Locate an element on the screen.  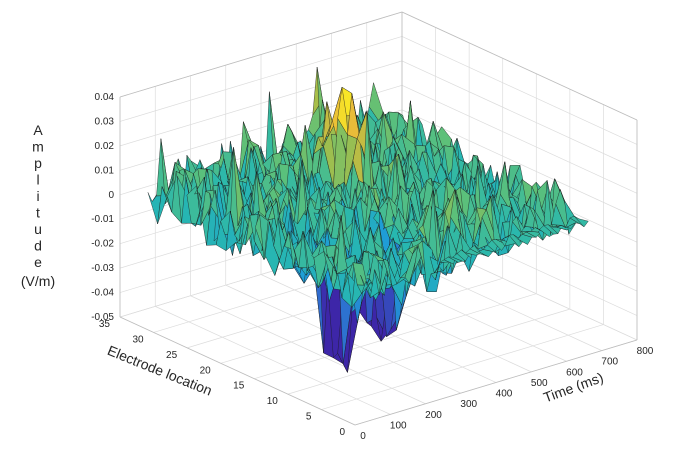
y-tick-label: 0 is located at coordinates (342, 432).